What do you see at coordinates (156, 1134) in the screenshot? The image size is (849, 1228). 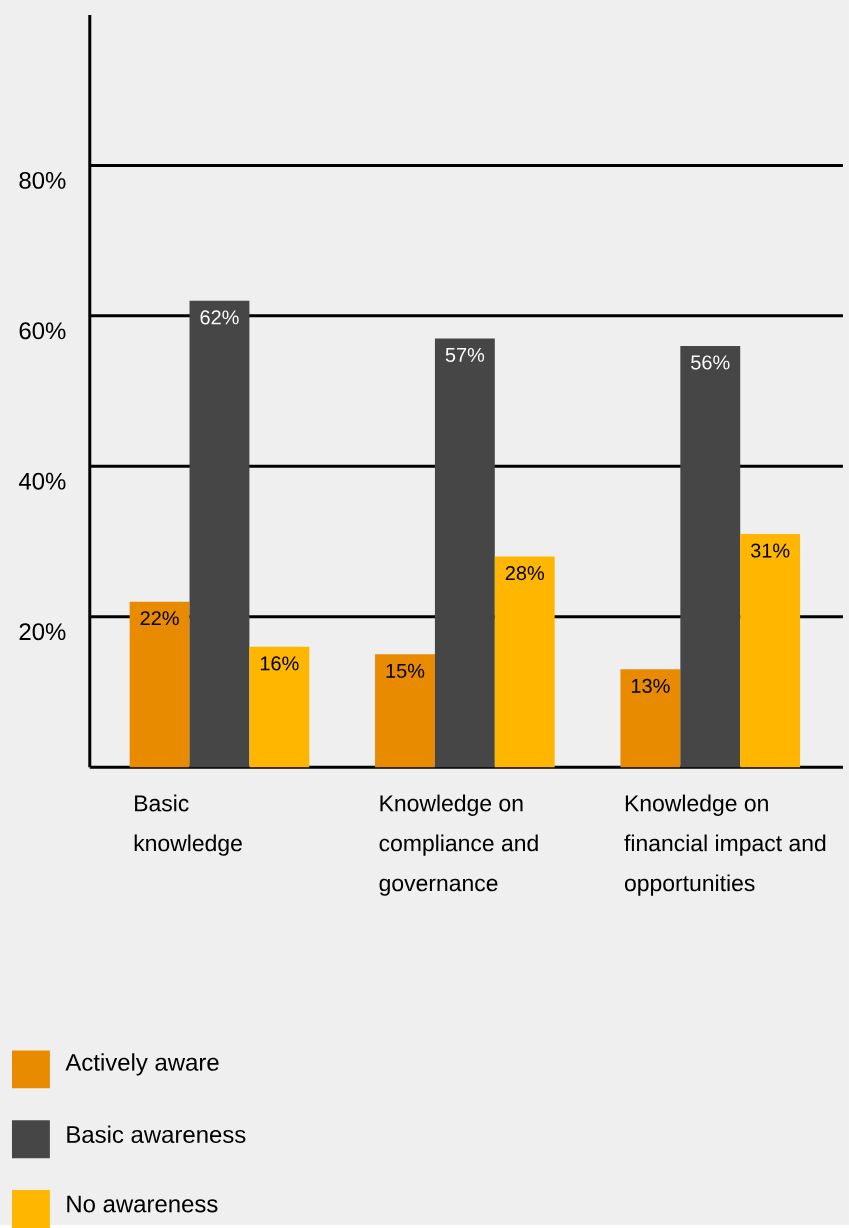 I see `legend-label: Basic awareness` at bounding box center [156, 1134].